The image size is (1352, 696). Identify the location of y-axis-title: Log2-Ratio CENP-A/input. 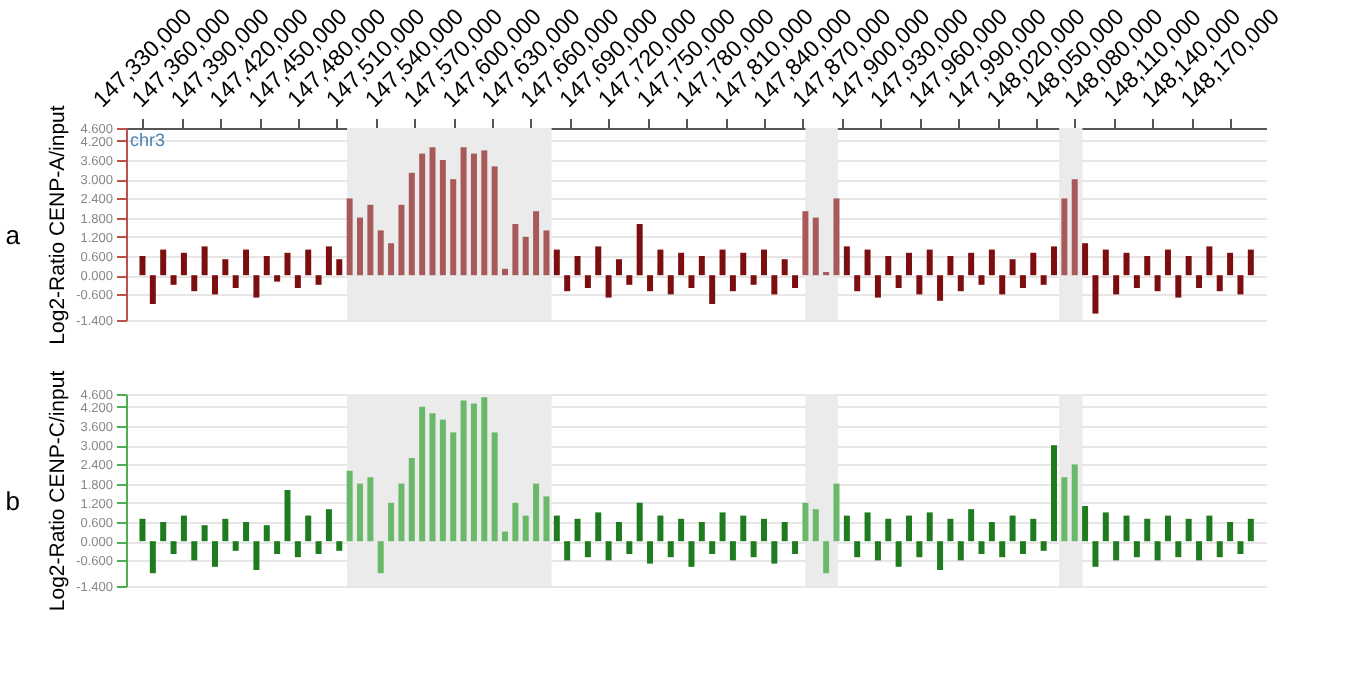
(58, 225).